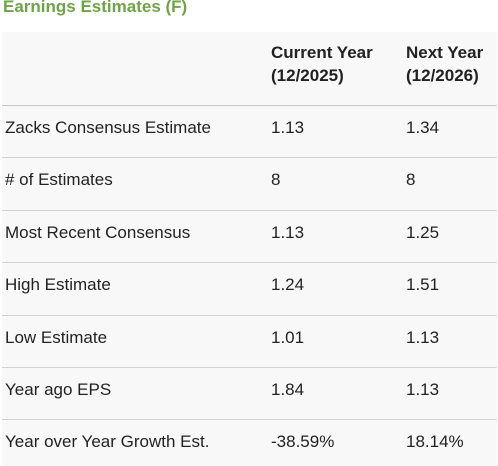 The width and height of the screenshot is (498, 466). I want to click on row-label: Year over Year Growth Est., so click(107, 442).